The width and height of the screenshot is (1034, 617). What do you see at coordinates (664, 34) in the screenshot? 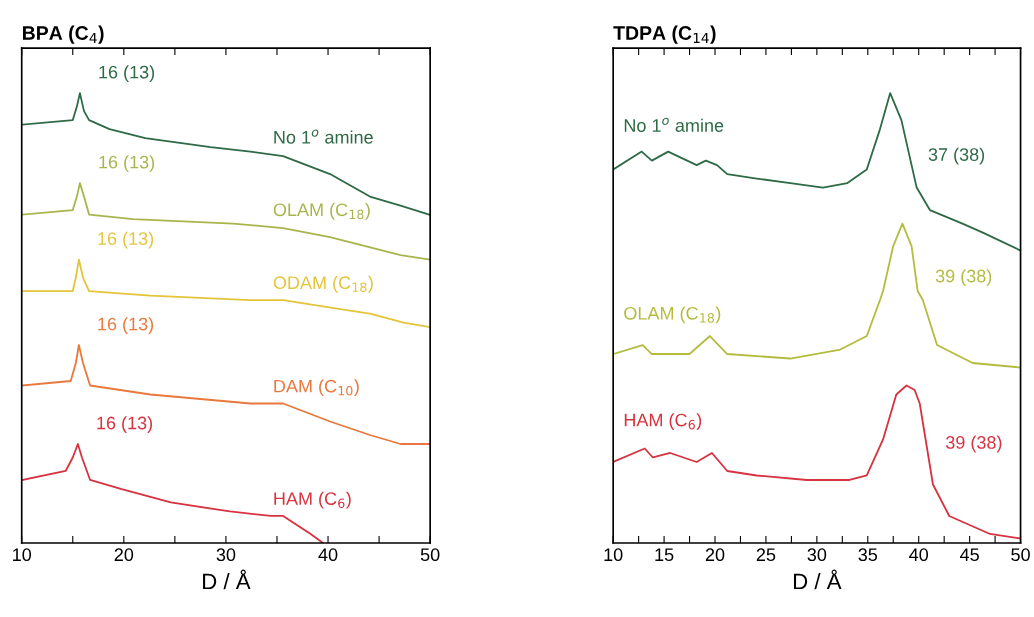
I see `chart-title: TDPA (C$_{14}$)` at bounding box center [664, 34].